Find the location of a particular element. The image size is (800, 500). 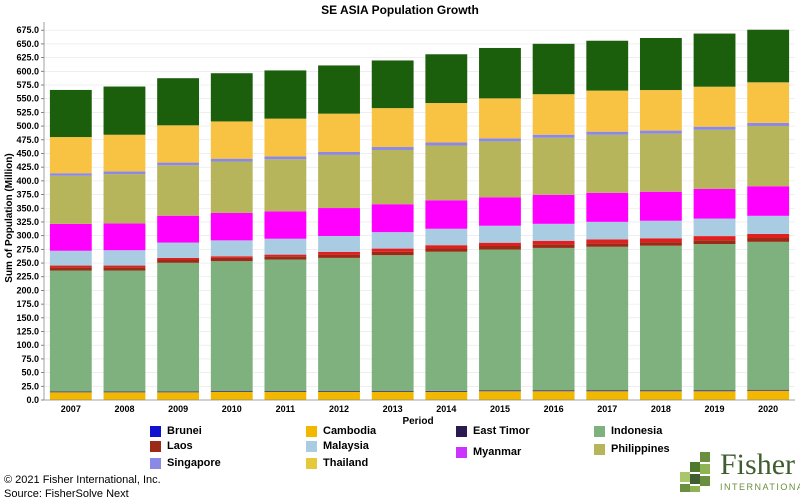

bar-segment-malaysia-2012 is located at coordinates (339, 243).